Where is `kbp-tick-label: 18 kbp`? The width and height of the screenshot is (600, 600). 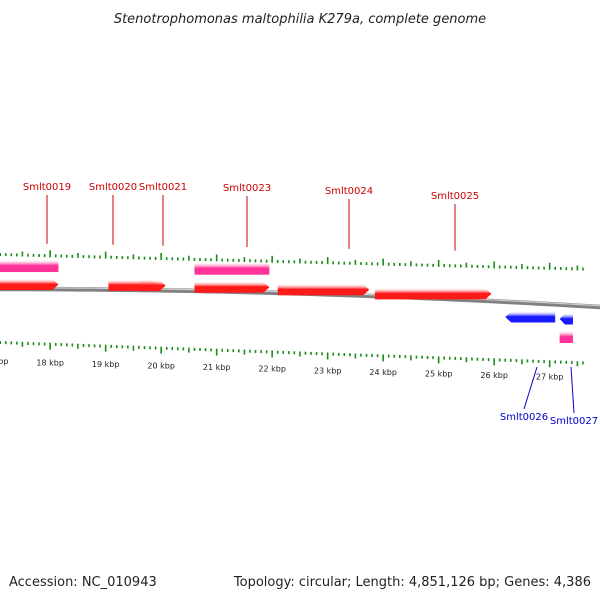
kbp-tick-label: 18 kbp is located at coordinates (50, 362).